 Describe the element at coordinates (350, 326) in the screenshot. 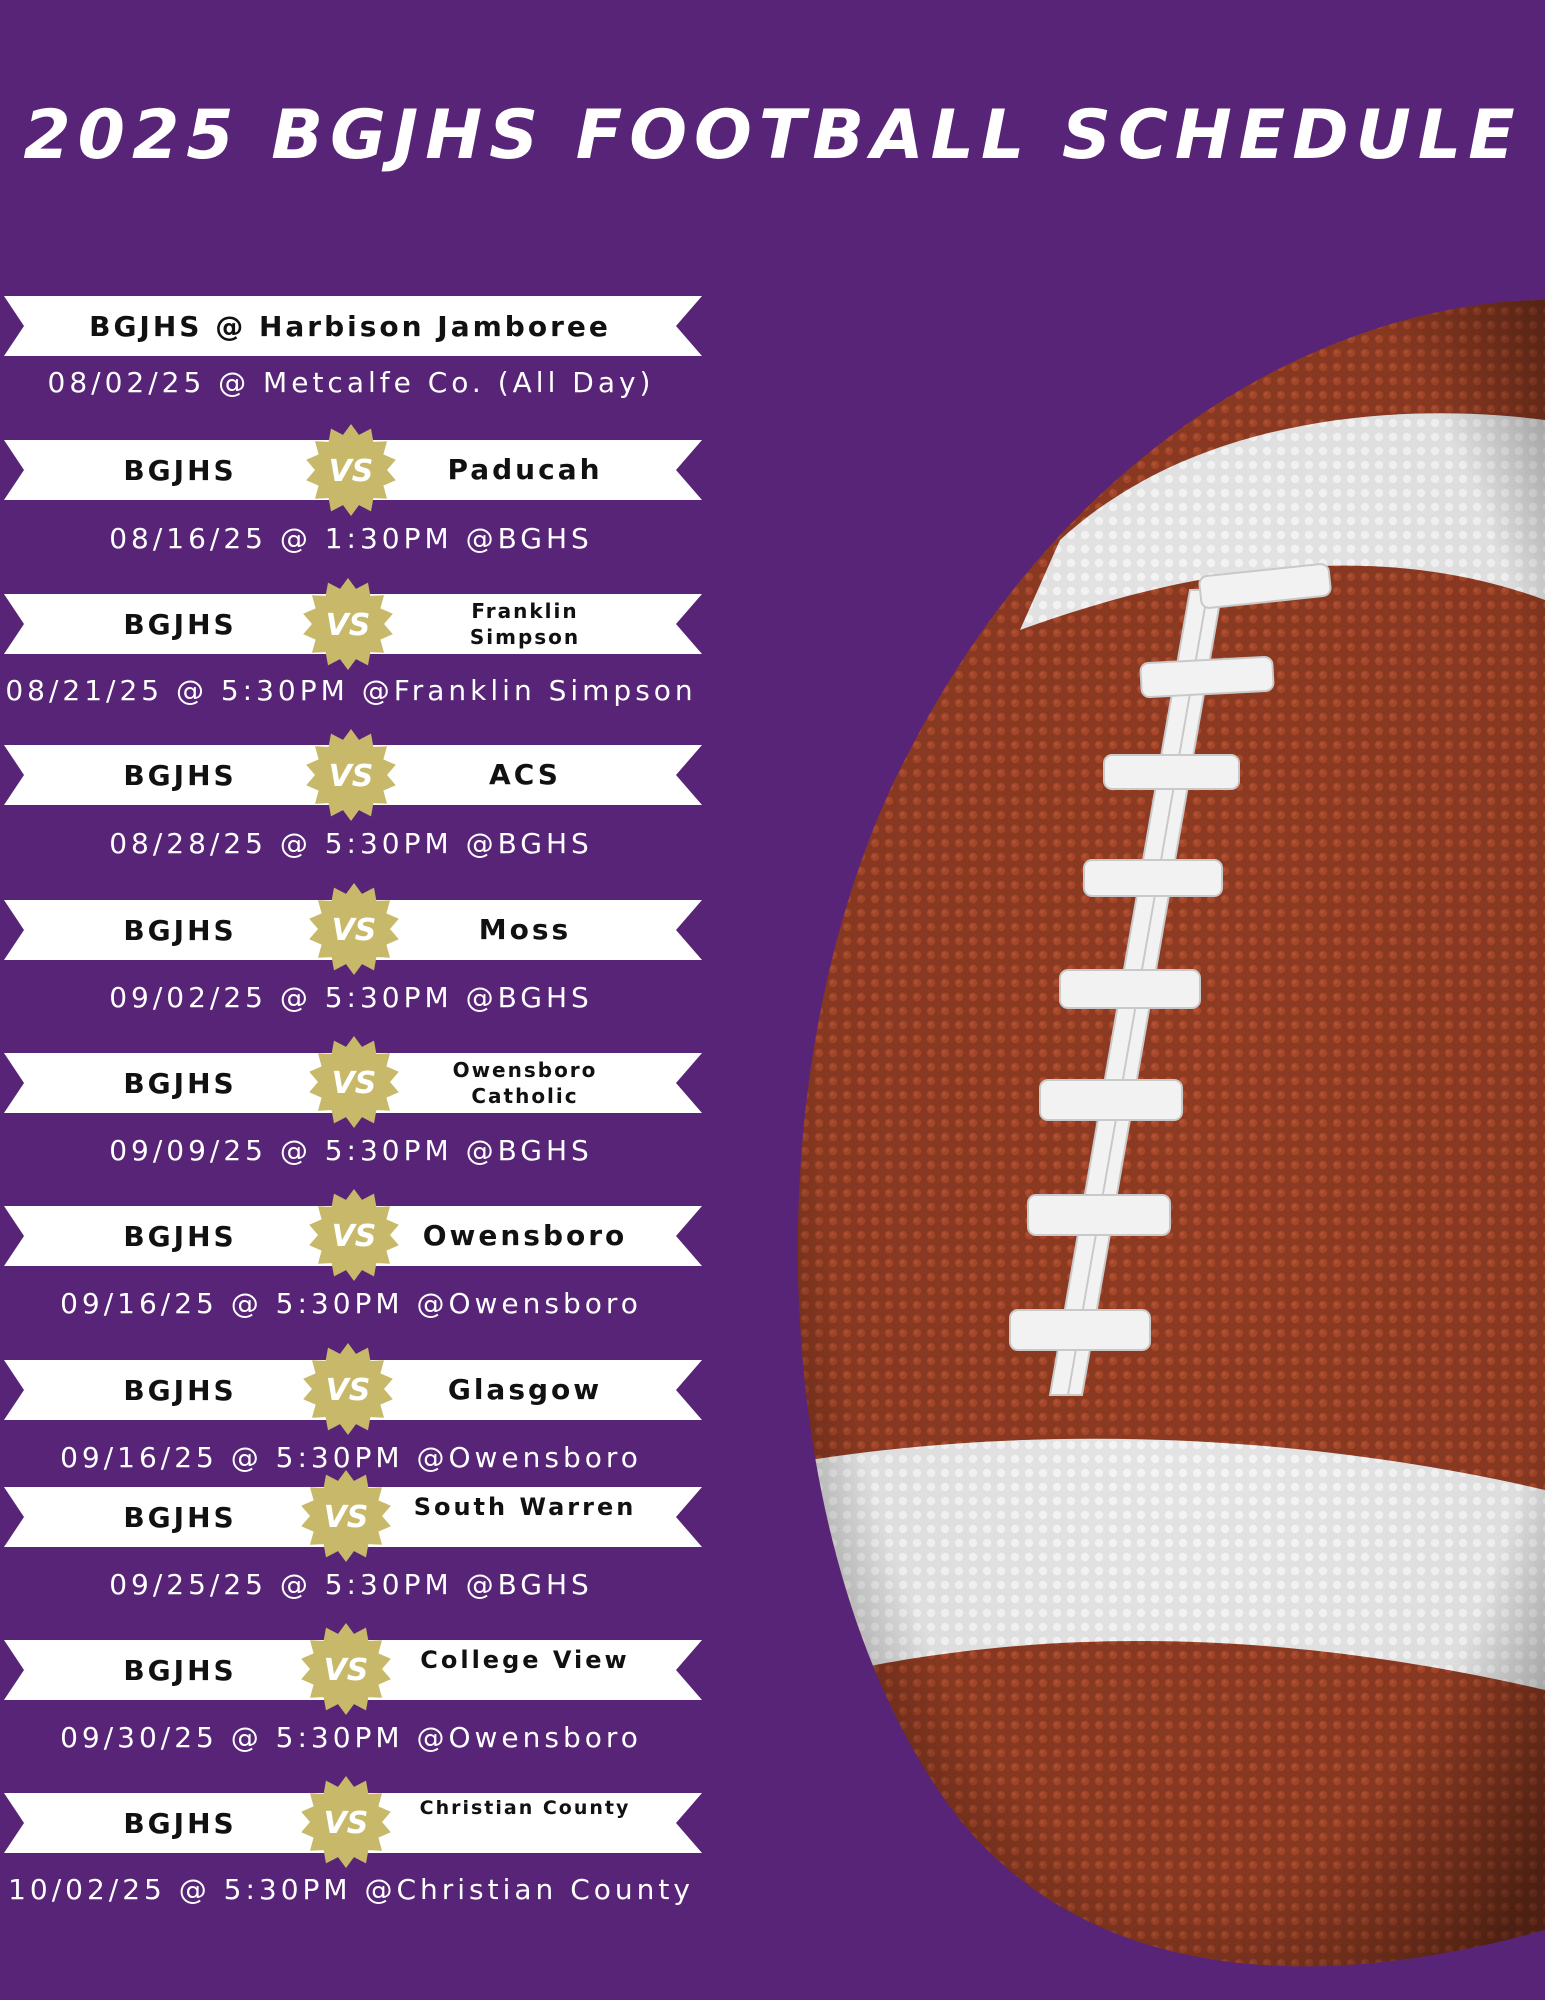

I see `jamboree-label: BGJHS @ Harbison Jamboree` at that location.